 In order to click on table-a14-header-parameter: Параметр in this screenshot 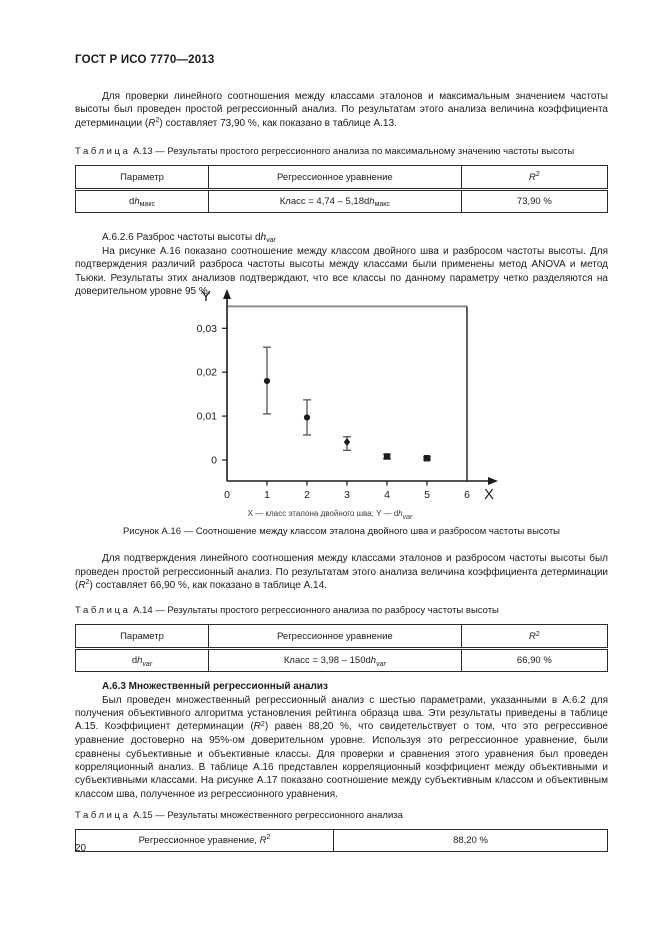, I will do `click(142, 637)`.